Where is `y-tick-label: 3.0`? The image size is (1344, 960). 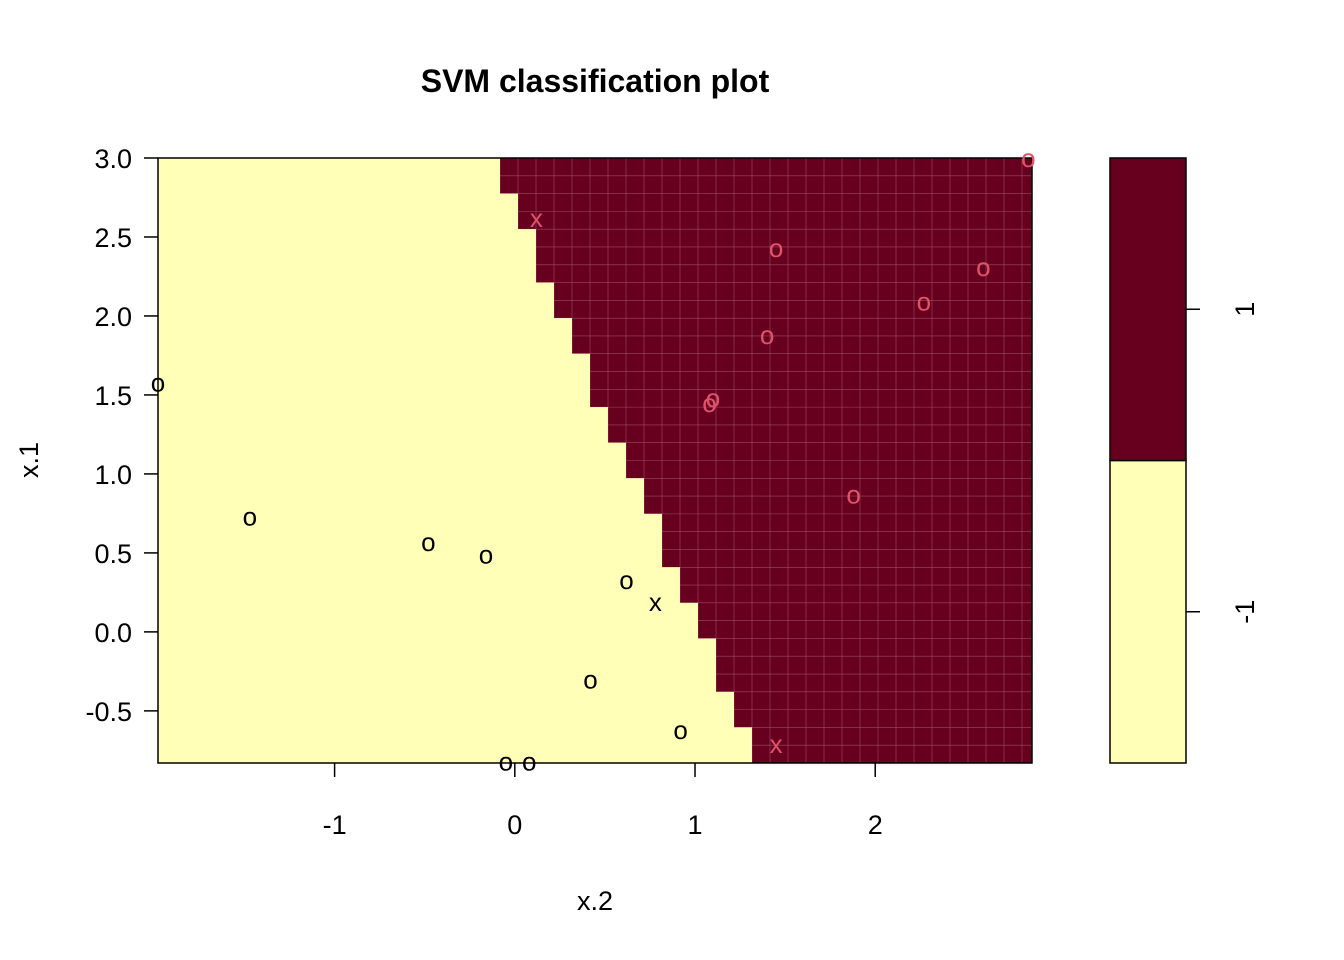 y-tick-label: 3.0 is located at coordinates (113, 159).